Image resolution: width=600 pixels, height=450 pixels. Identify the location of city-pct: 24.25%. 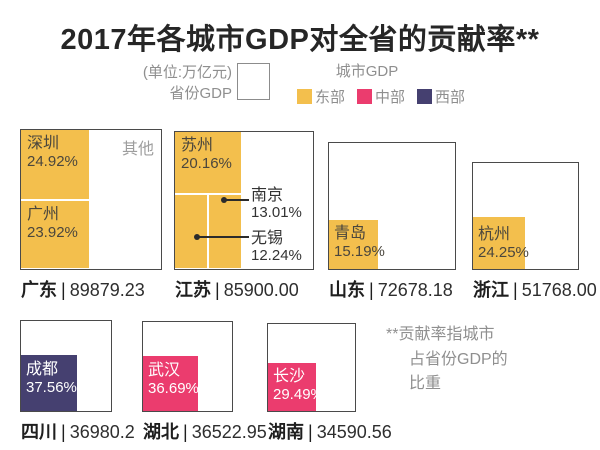
(503, 252).